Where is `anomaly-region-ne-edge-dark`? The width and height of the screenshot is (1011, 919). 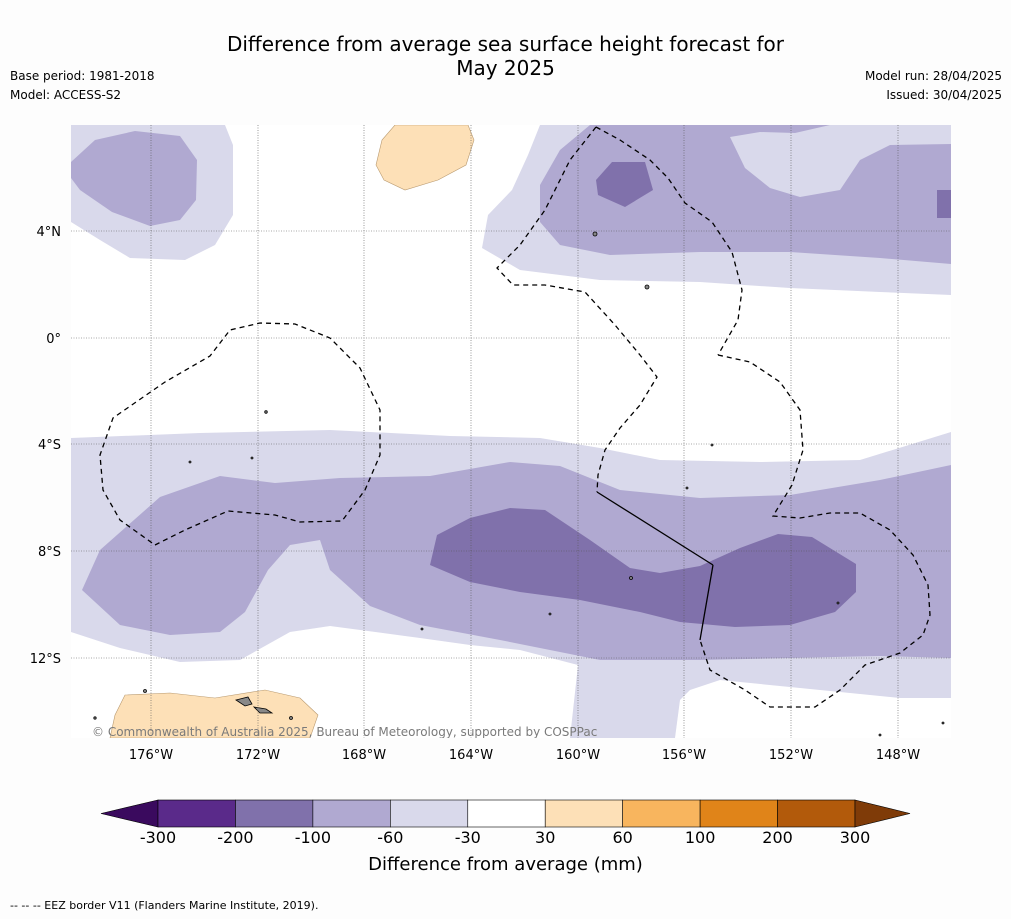
anomaly-region-ne-edge-dark is located at coordinates (944, 204).